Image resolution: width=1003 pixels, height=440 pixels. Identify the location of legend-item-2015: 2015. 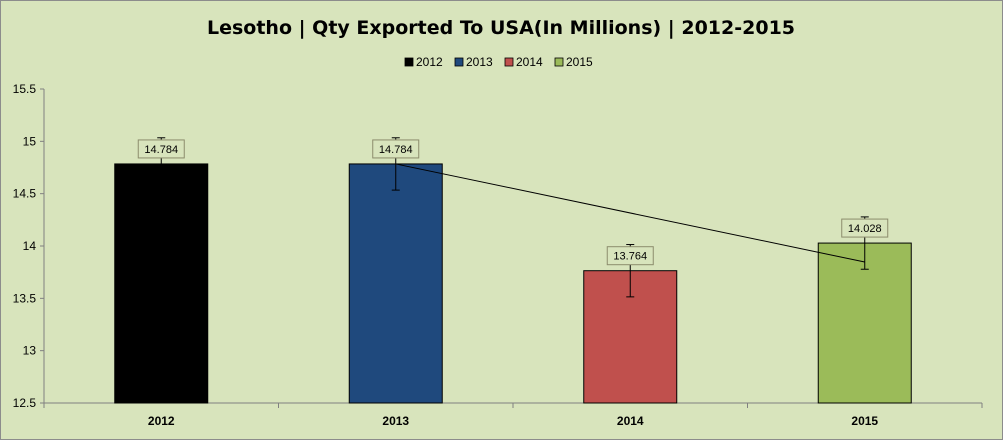
(573, 62).